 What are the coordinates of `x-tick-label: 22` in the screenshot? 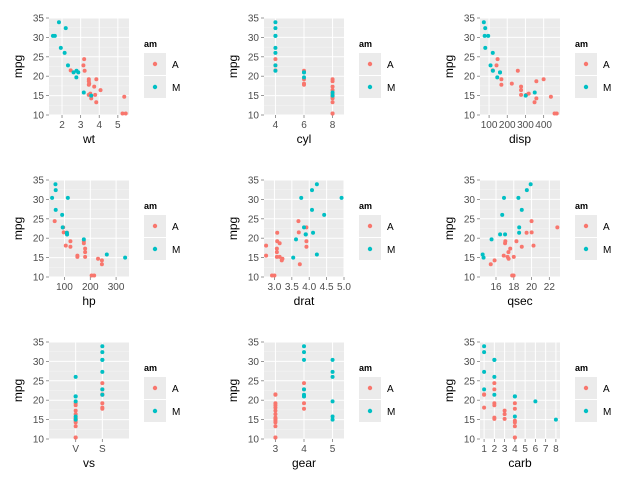 It's located at (550, 287).